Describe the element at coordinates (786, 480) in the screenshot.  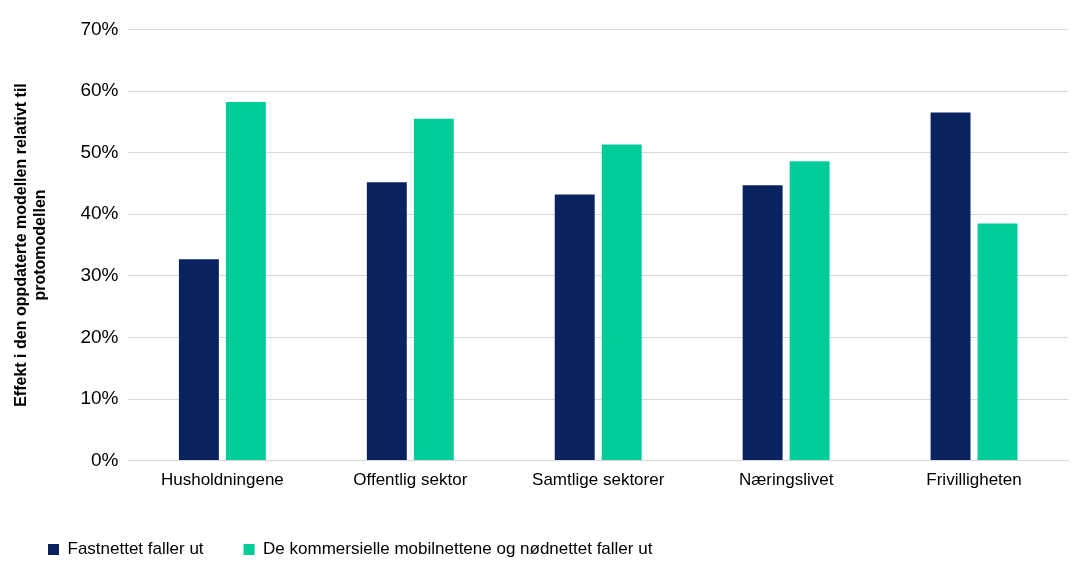
I see `x-tick-label: Næringslivet` at that location.